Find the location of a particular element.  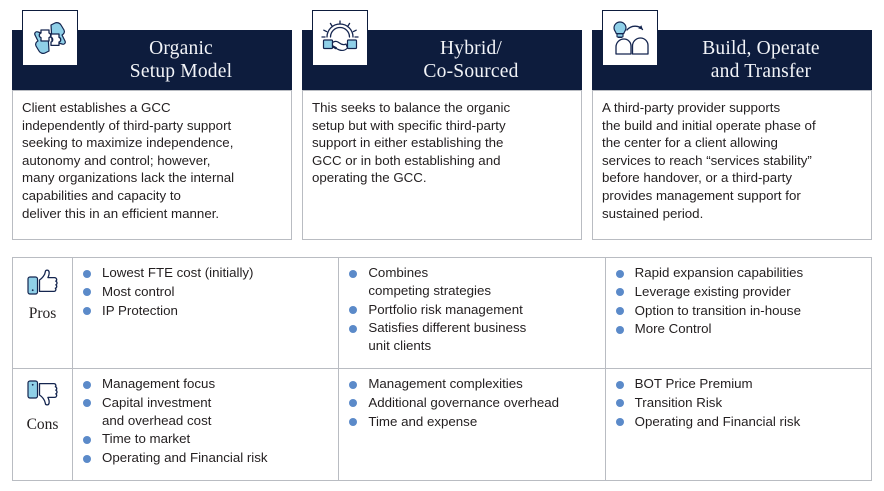

list-item-text: Leverage existing provider is located at coordinates (712, 291).